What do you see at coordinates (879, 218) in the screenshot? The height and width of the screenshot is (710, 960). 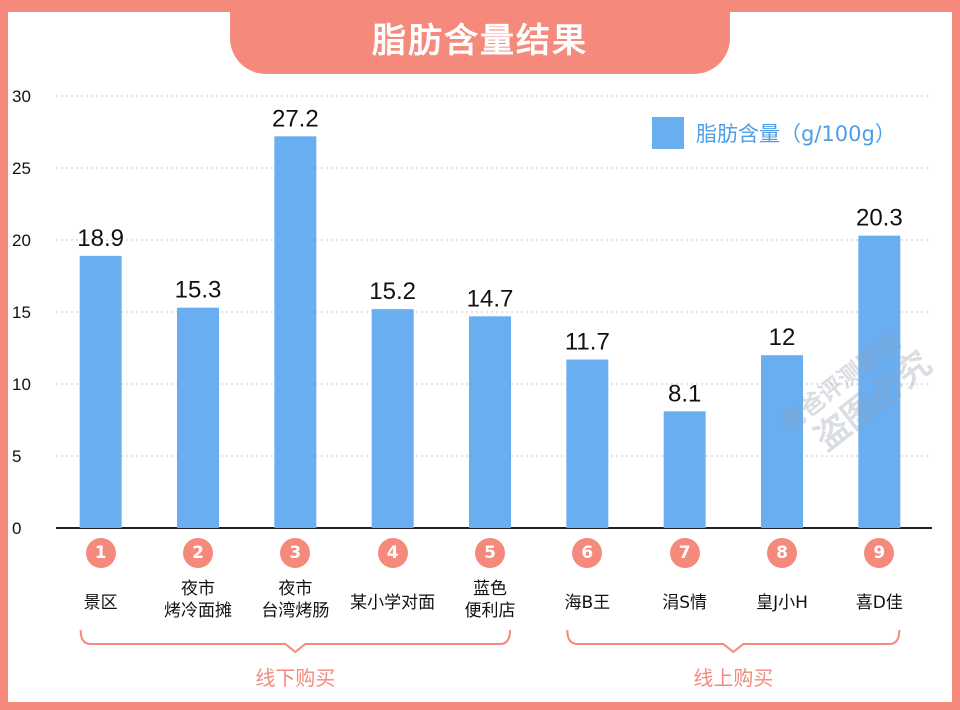 I see `data-label: 20.3` at bounding box center [879, 218].